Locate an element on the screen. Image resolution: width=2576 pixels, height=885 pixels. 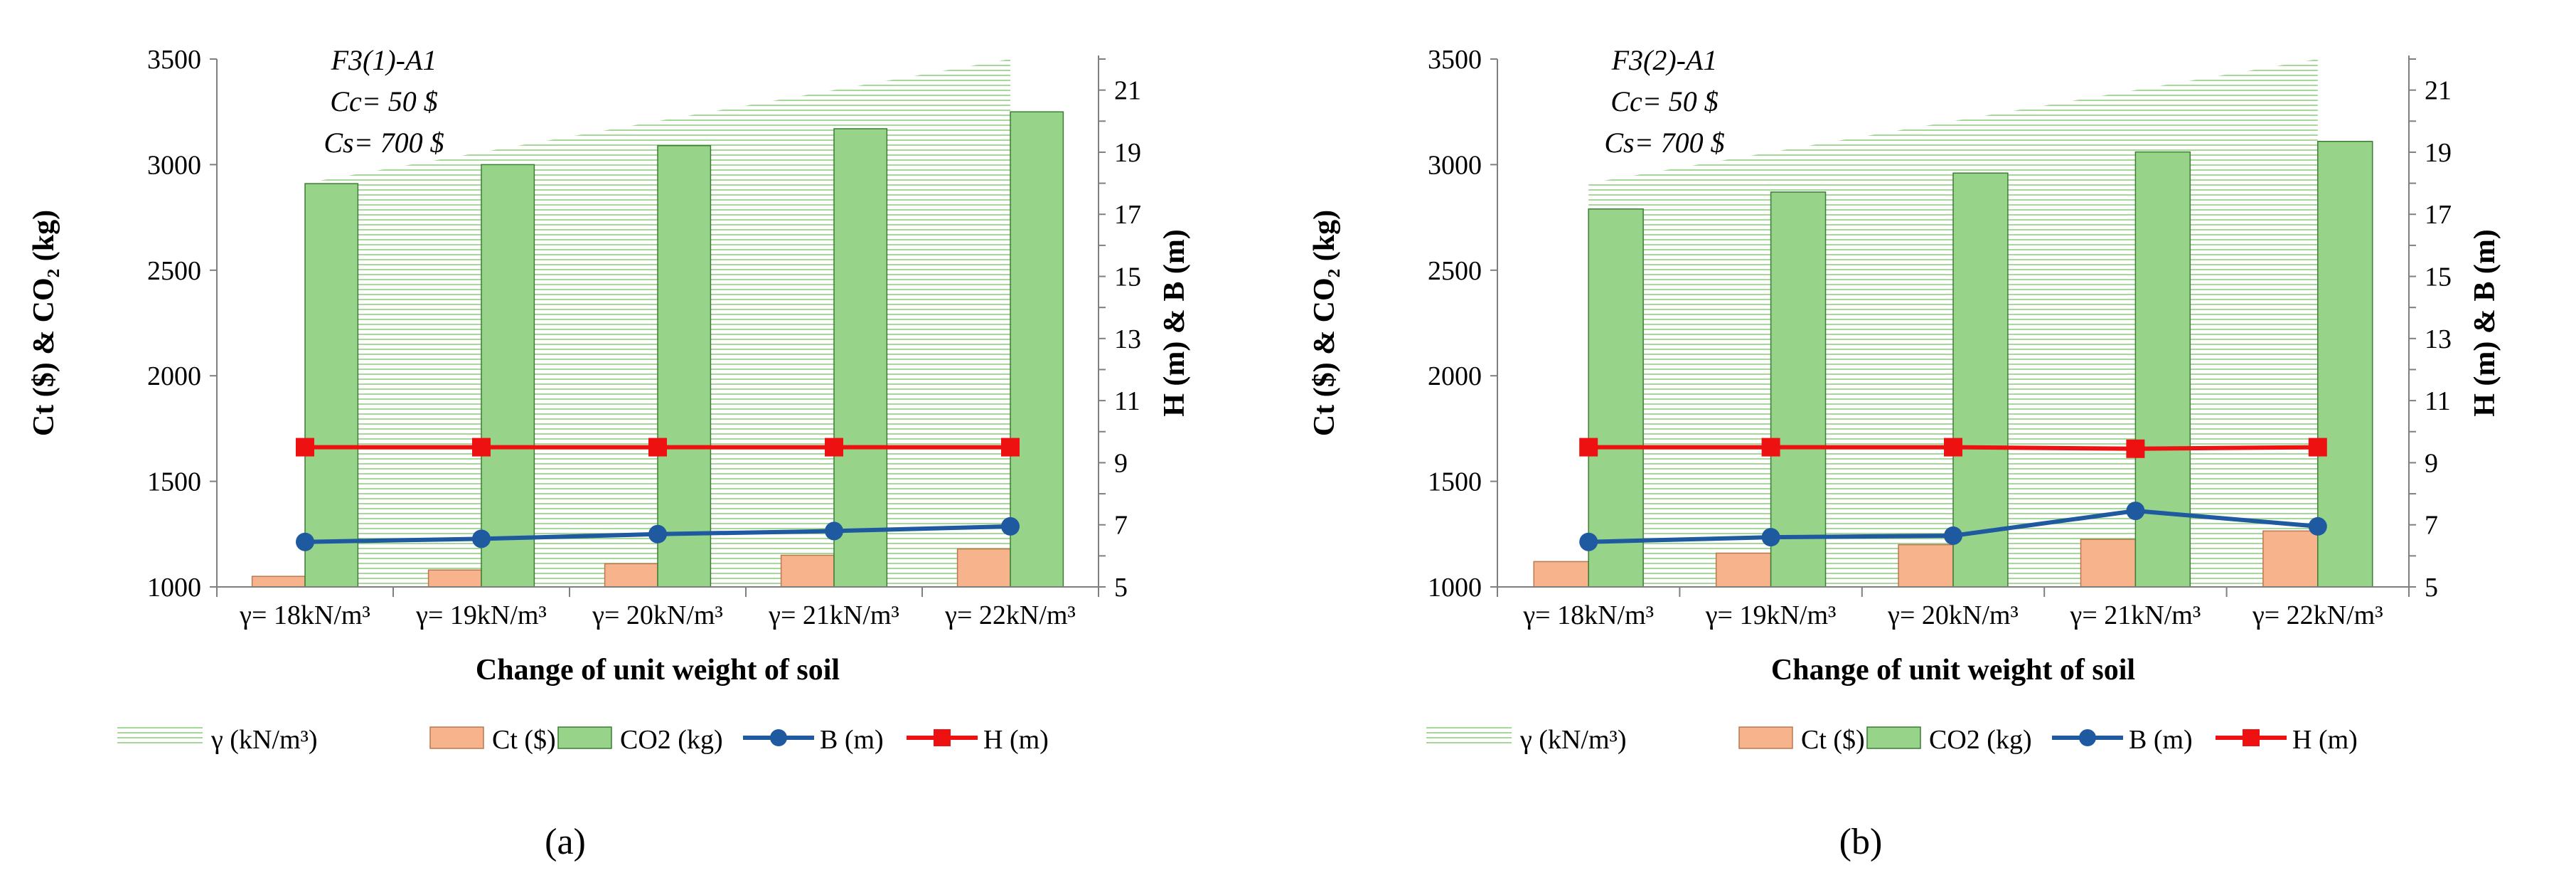
category-label: γ= 19kN/m³ is located at coordinates (1771, 615).